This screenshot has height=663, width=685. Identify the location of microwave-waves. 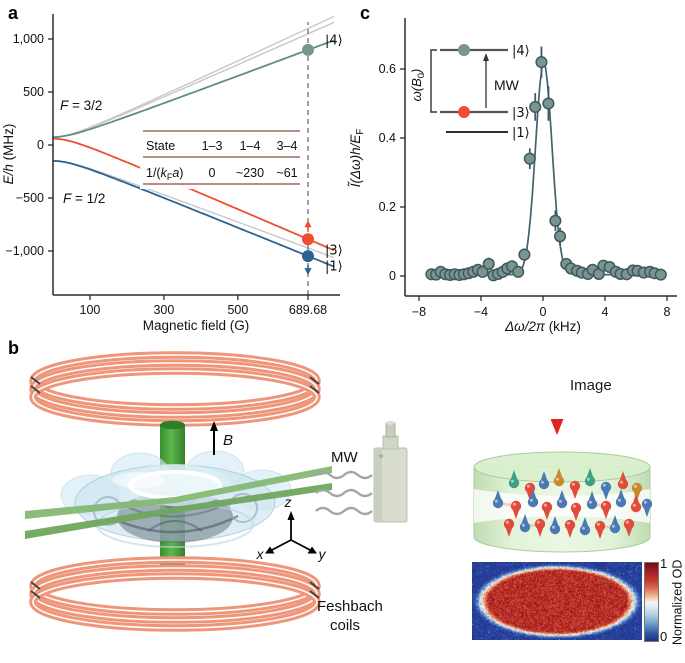
(344, 493).